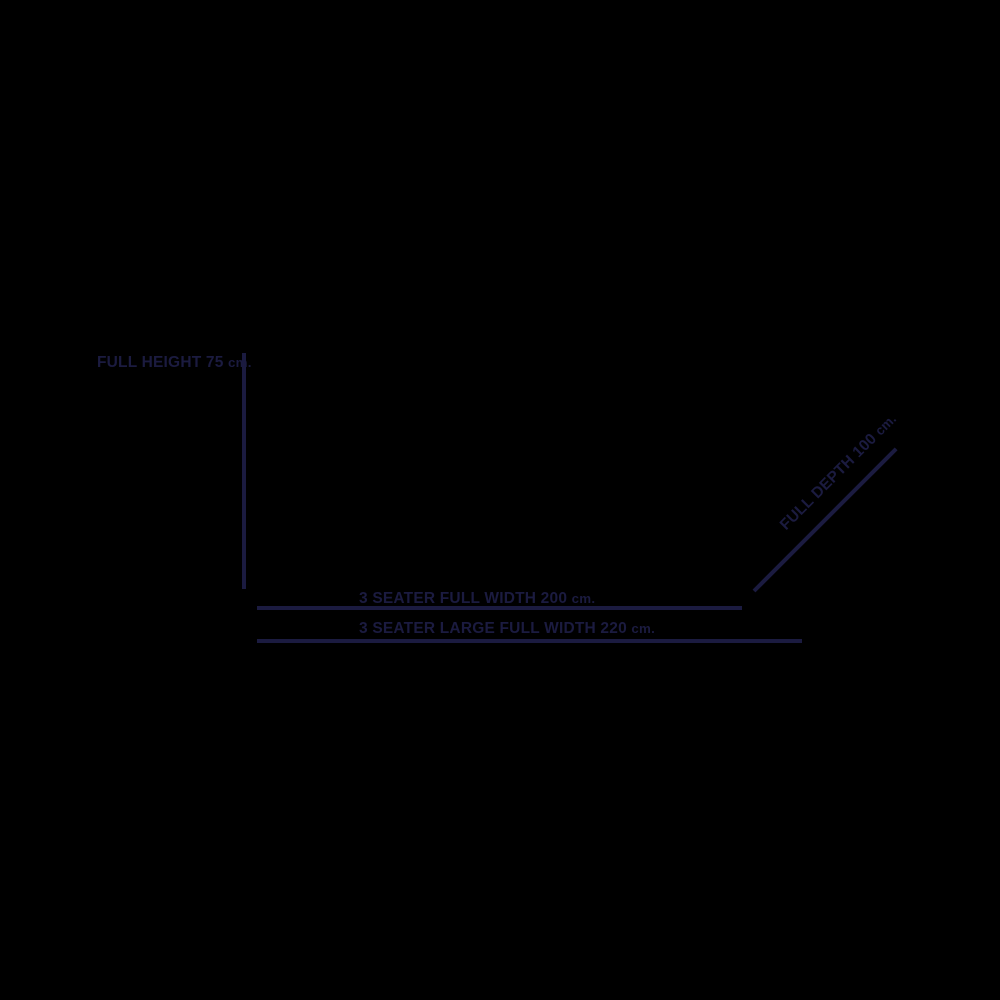 The image size is (1000, 1000). What do you see at coordinates (160, 362) in the screenshot?
I see `height-measure-text: FULL HEIGHT 75` at bounding box center [160, 362].